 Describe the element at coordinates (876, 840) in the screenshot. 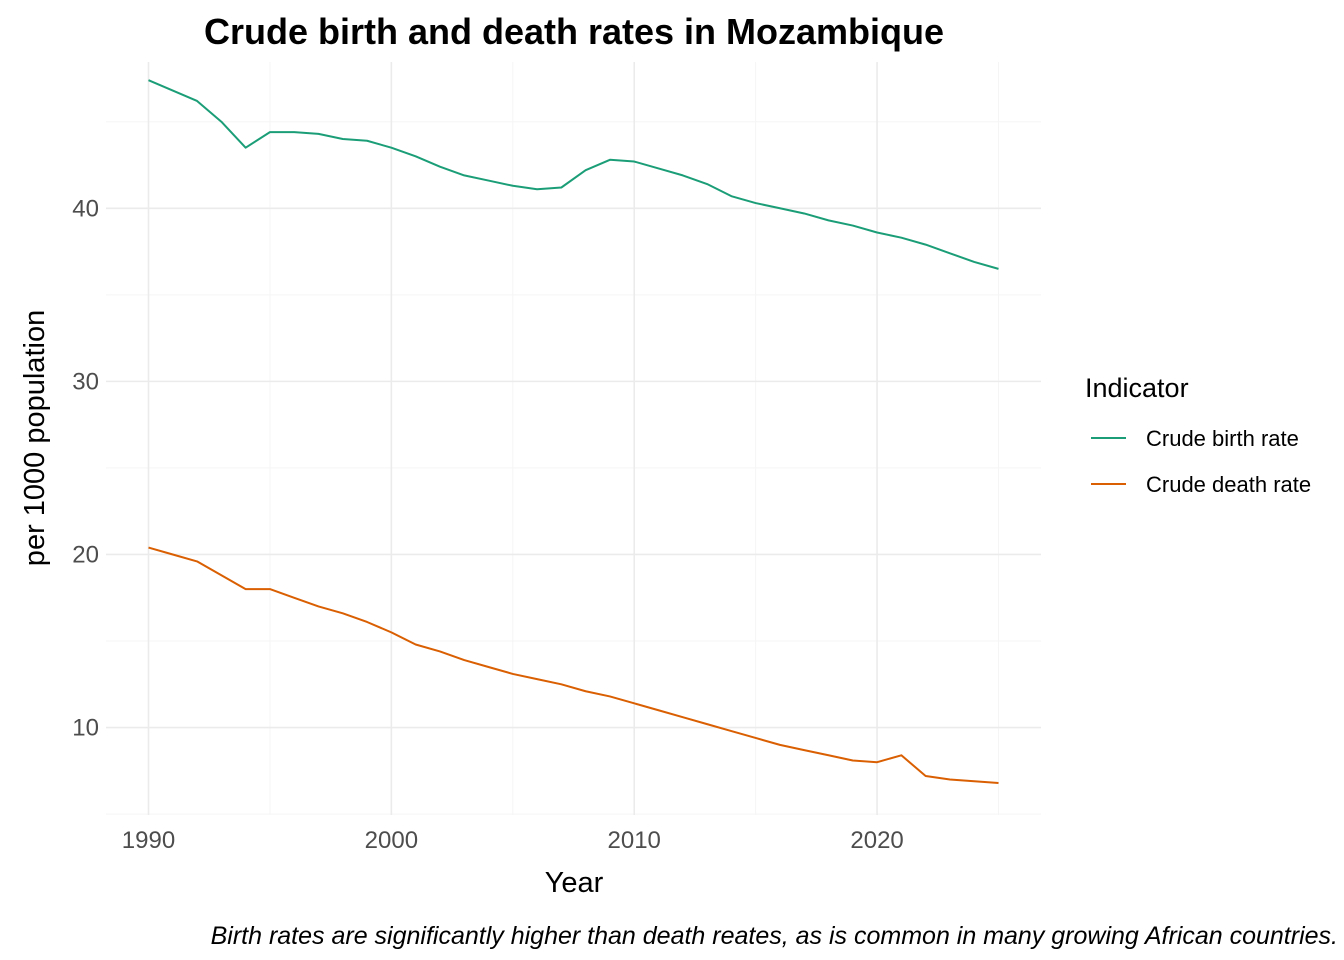

I see `x-tick-label: 2020` at that location.